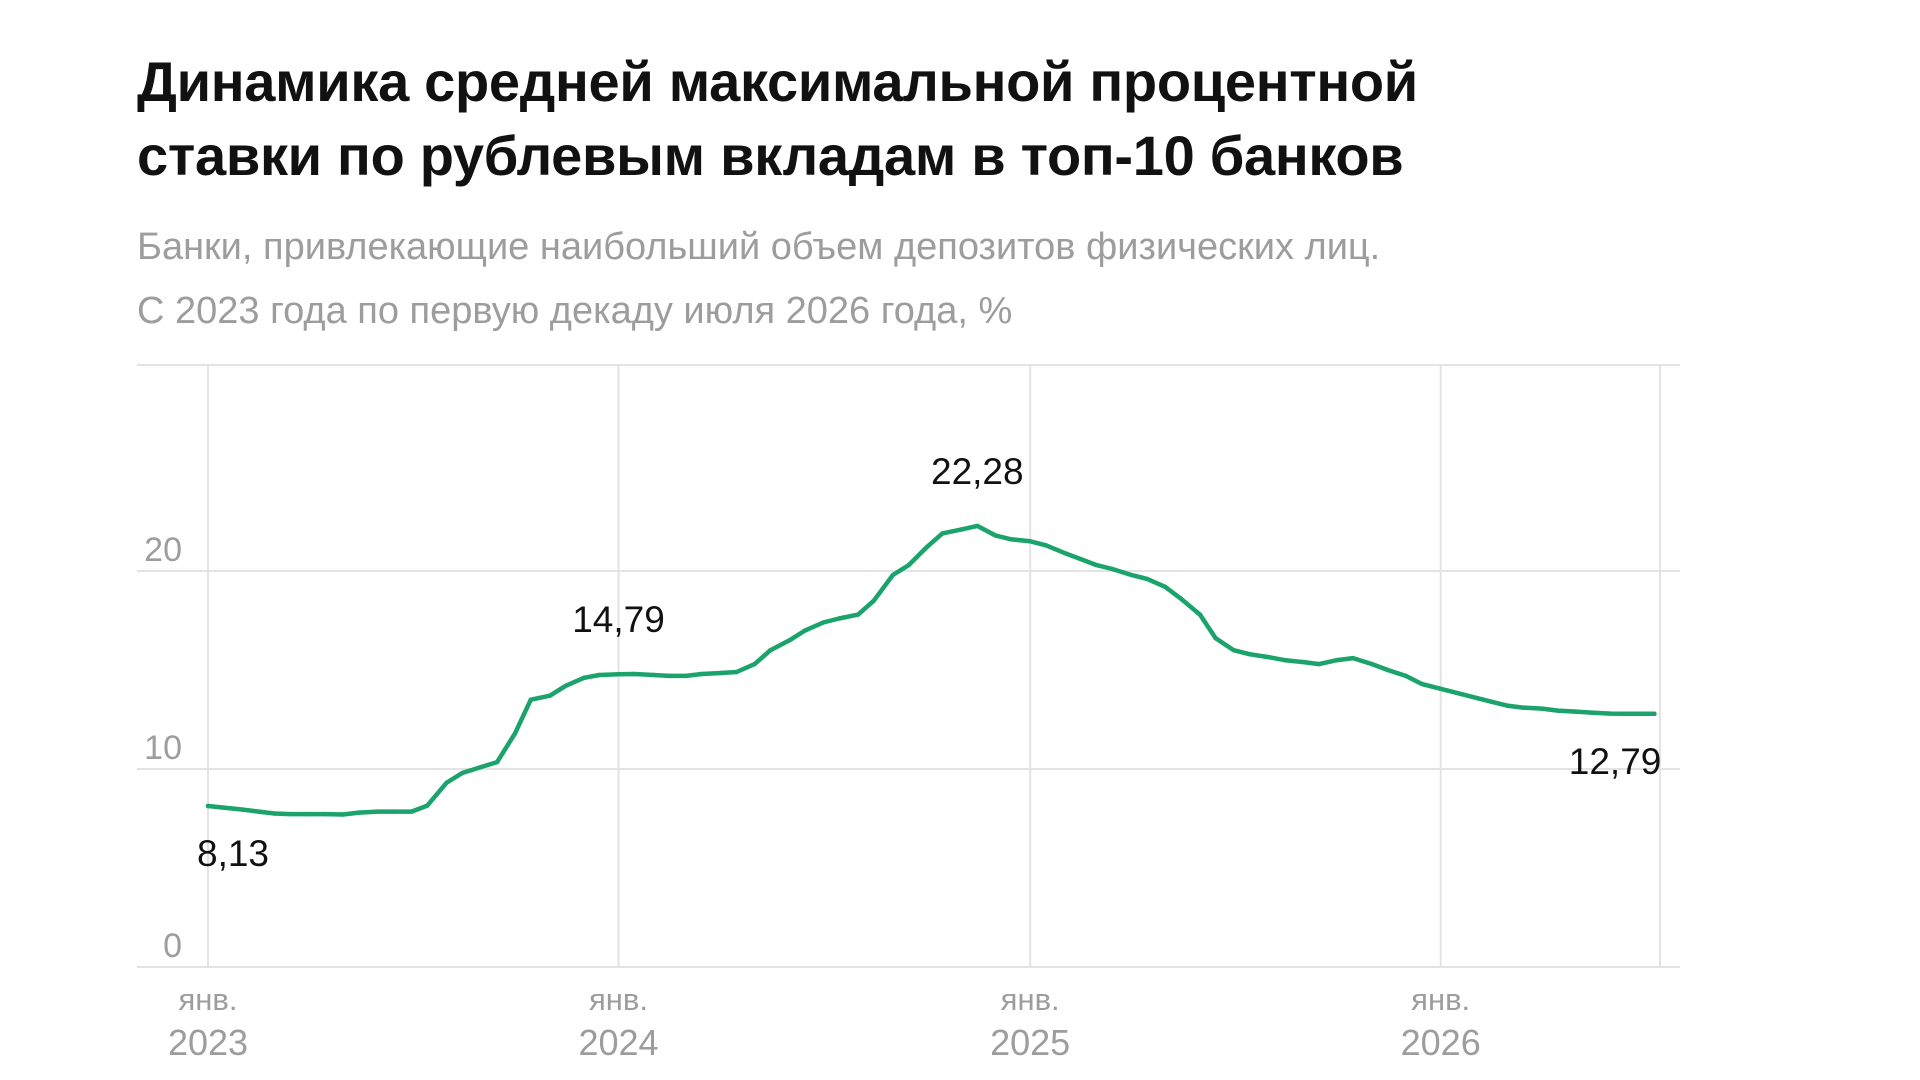  What do you see at coordinates (618, 1042) in the screenshot?
I see `x-tick-year: 2024` at bounding box center [618, 1042].